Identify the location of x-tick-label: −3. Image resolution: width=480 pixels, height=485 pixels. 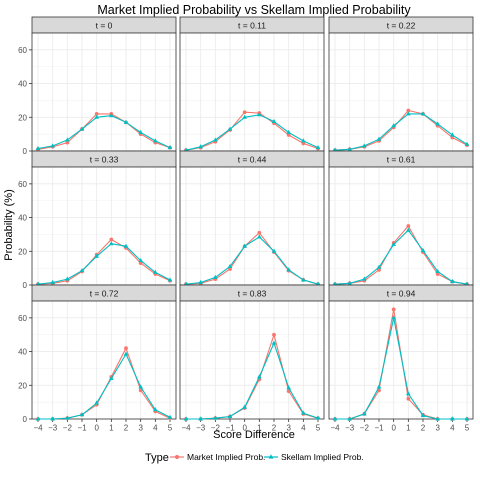
(53, 428).